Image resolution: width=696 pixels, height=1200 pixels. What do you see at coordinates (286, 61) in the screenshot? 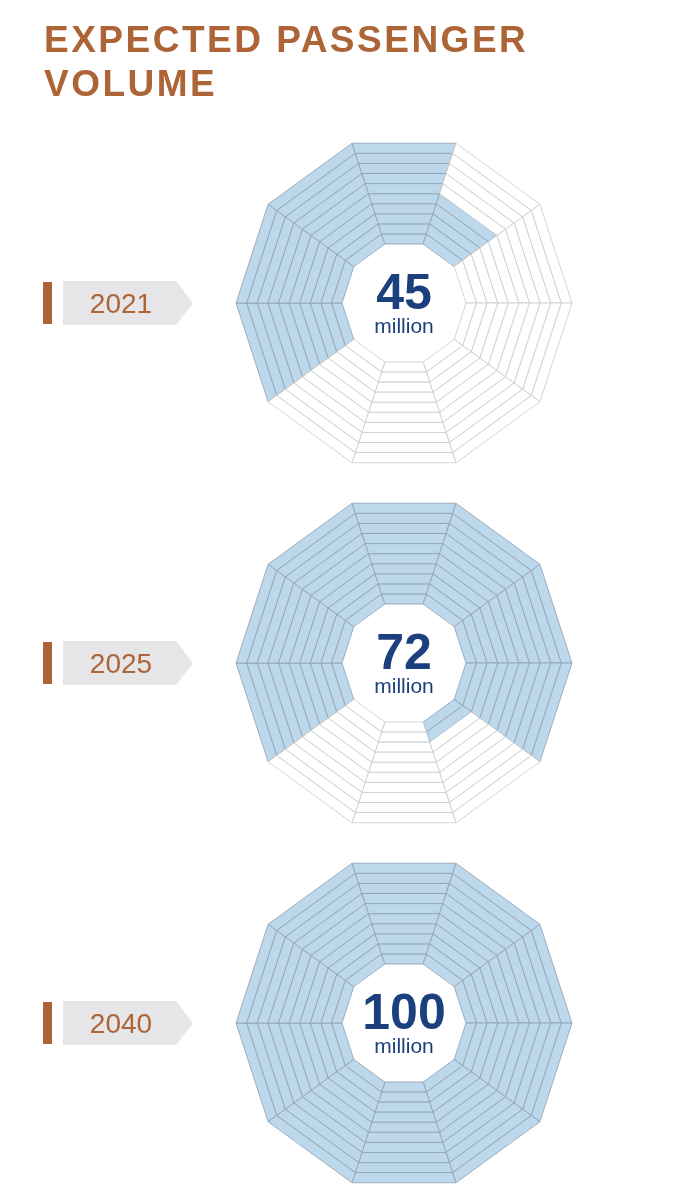
I see `text: EXPECTED PASSENGER VOLUME` at bounding box center [286, 61].